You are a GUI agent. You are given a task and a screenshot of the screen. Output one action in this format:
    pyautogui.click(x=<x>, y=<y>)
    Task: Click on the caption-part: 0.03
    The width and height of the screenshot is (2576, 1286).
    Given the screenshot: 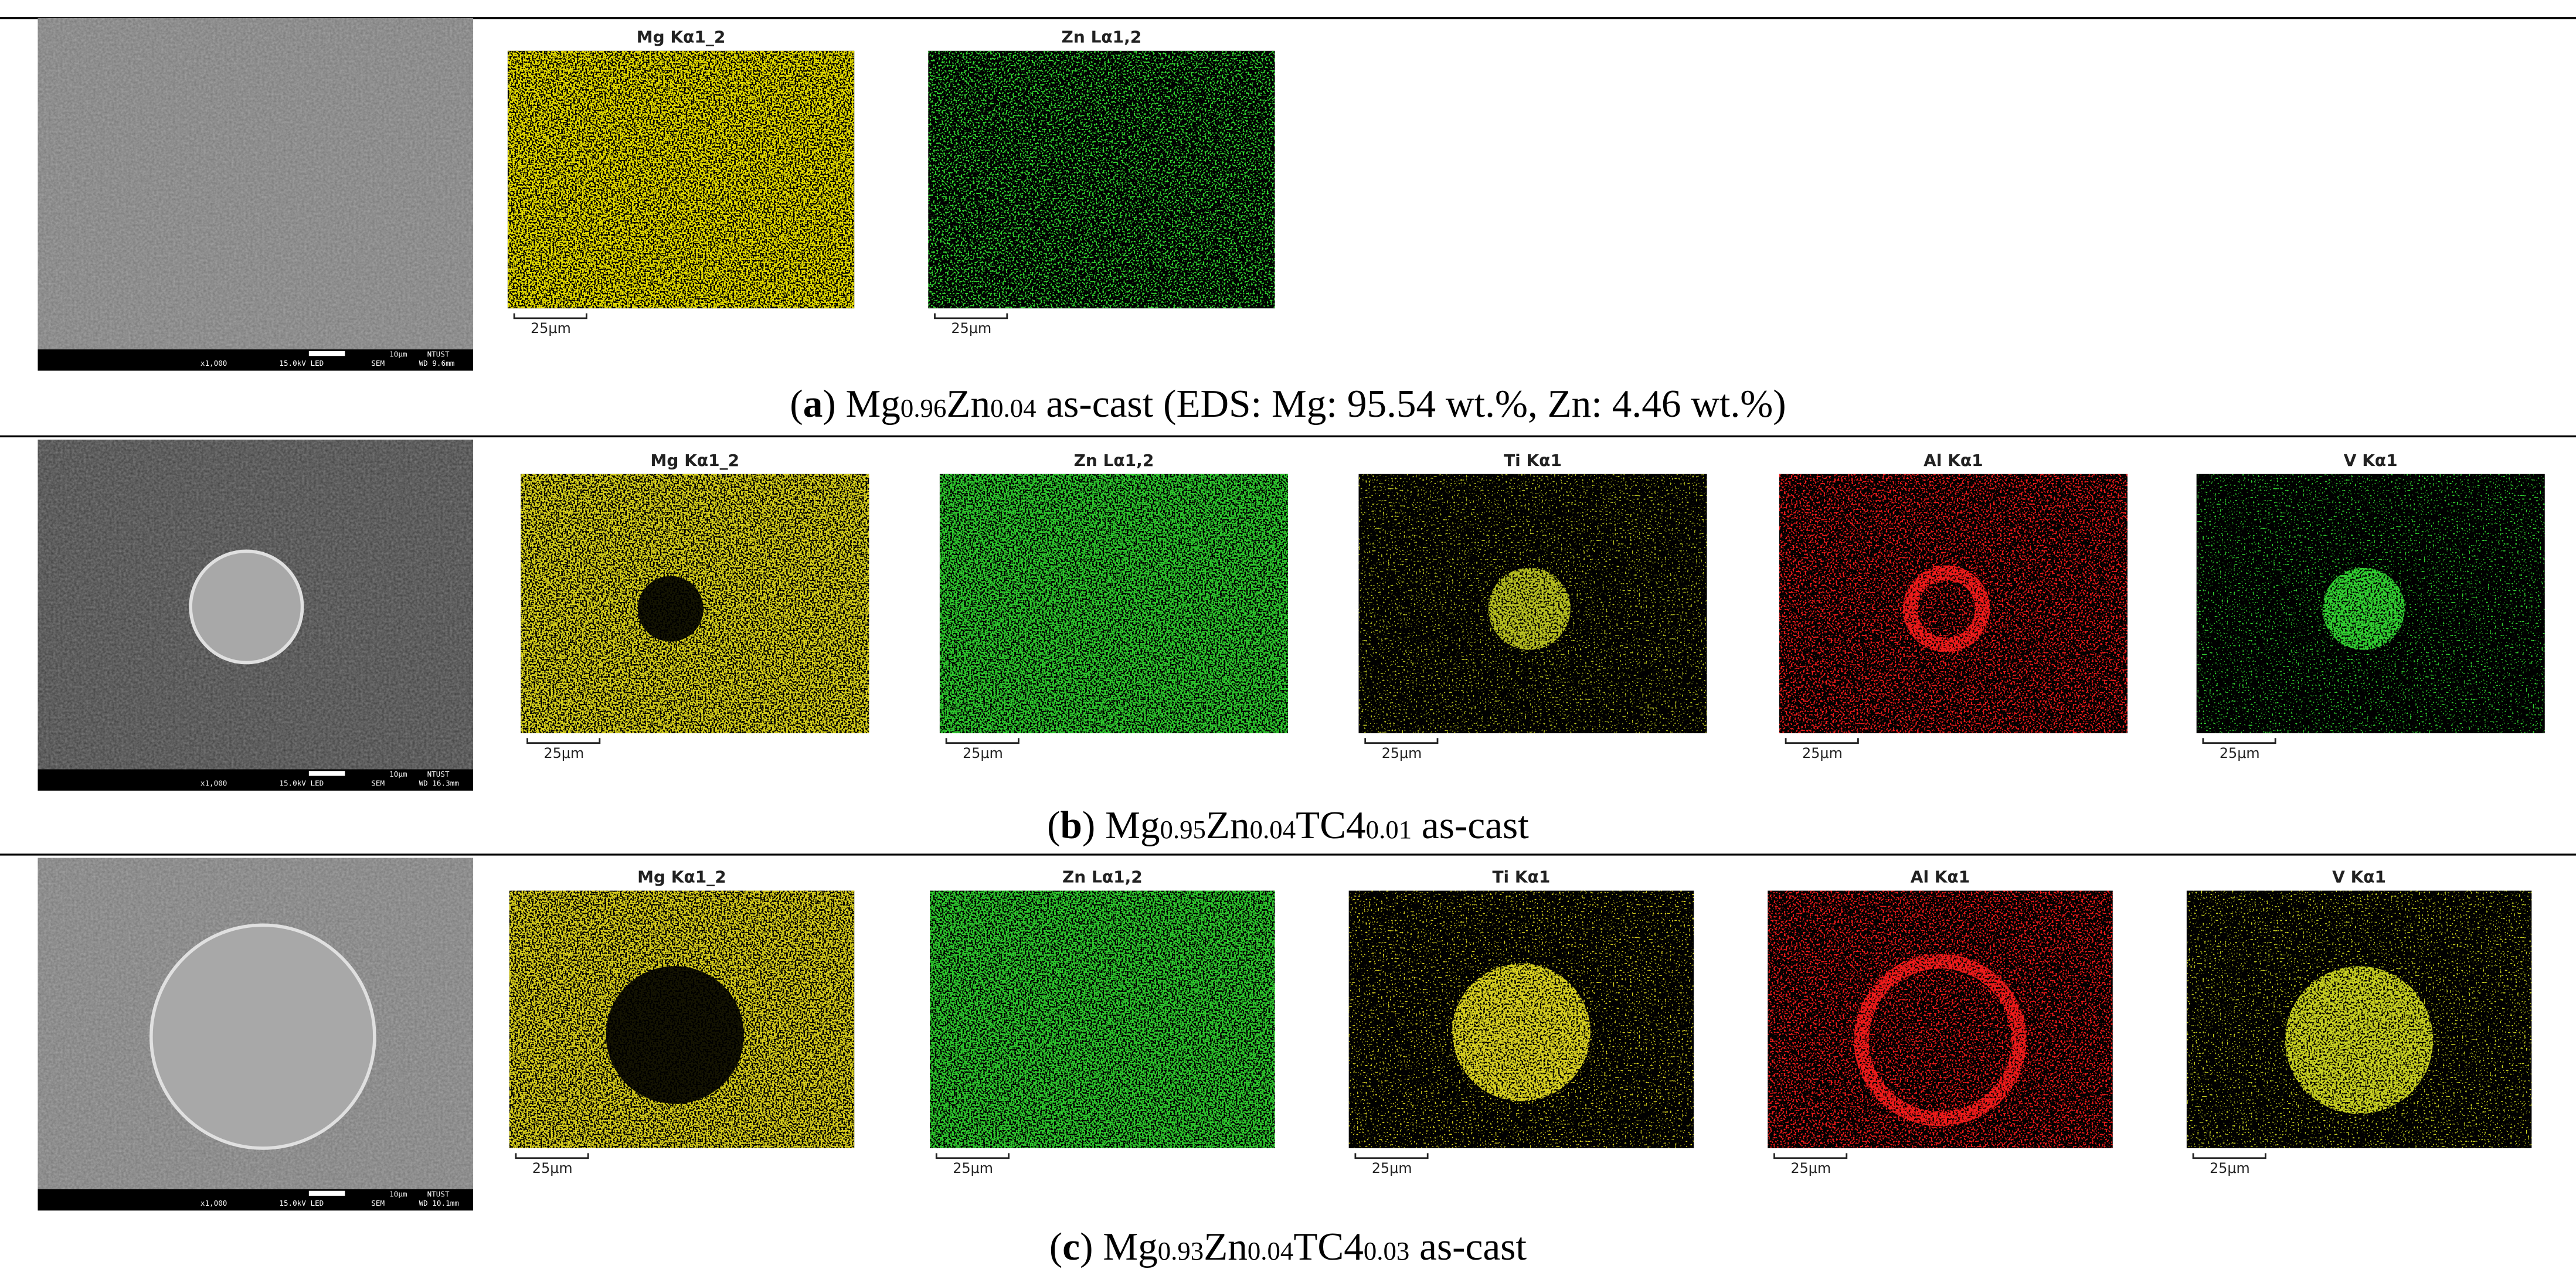 What is the action you would take?
    pyautogui.click(x=1386, y=1250)
    